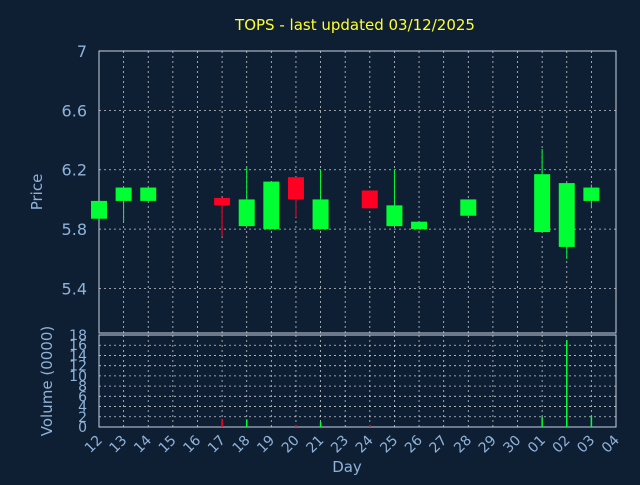 The height and width of the screenshot is (485, 640). Describe the element at coordinates (266, 445) in the screenshot. I see `day-tick-label: 19` at that location.